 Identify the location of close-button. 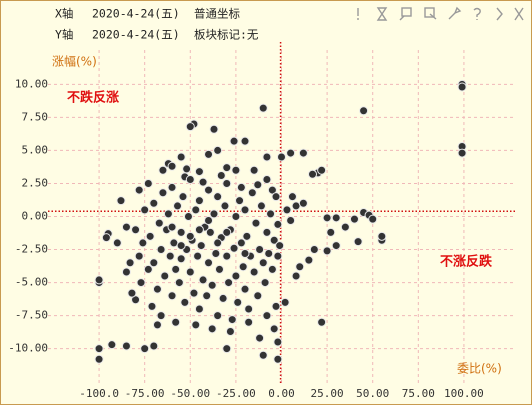
(519, 14).